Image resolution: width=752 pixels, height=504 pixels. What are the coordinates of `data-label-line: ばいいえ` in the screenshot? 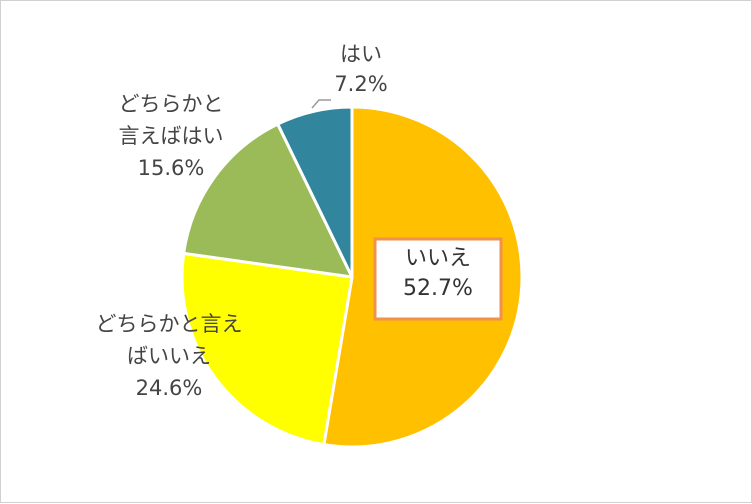 It's located at (169, 356).